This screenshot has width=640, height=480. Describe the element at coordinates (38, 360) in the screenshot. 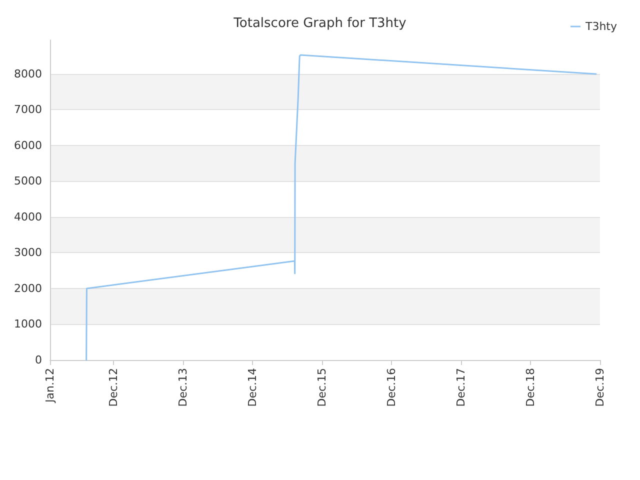

I see `y-tick-label: 0` at that location.